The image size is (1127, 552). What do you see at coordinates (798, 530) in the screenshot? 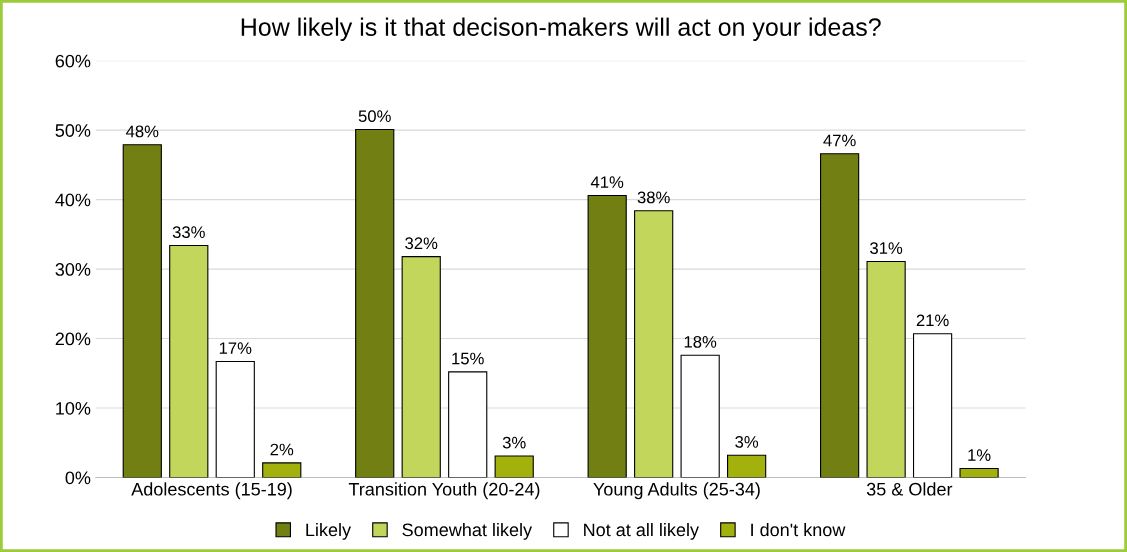
I see `legend-label: I don't know` at bounding box center [798, 530].